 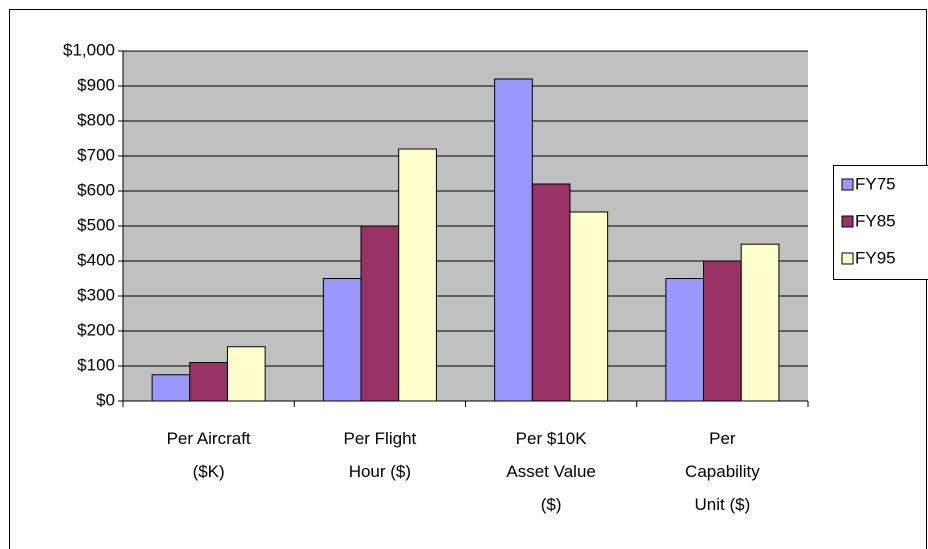 What do you see at coordinates (551, 471) in the screenshot?
I see `x-tick-label: Per $10K Asset Value ($)` at bounding box center [551, 471].